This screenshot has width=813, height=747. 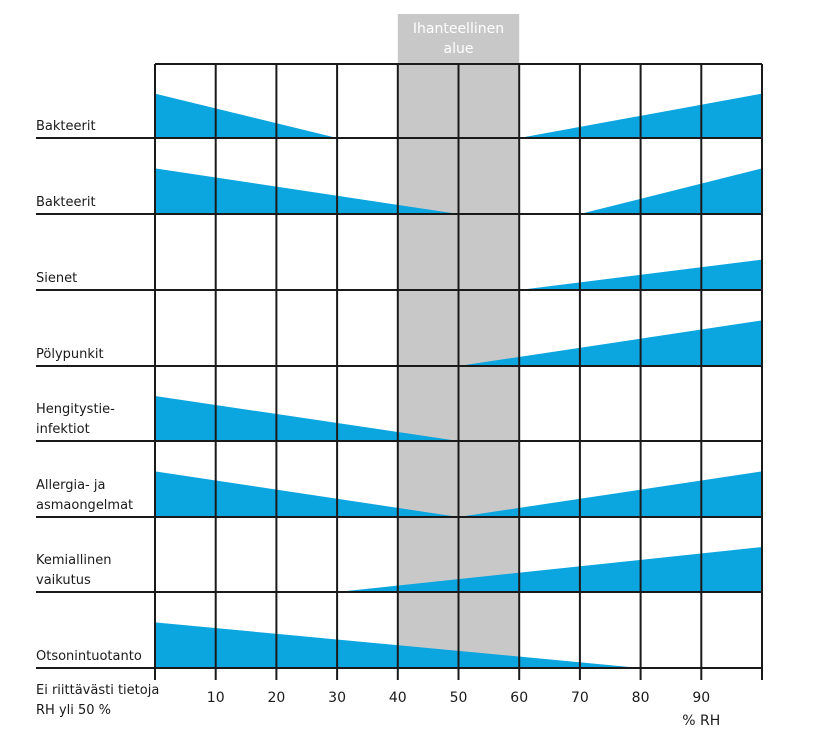 I want to click on footnote: Ei riittävästi tietoja, so click(x=97, y=690).